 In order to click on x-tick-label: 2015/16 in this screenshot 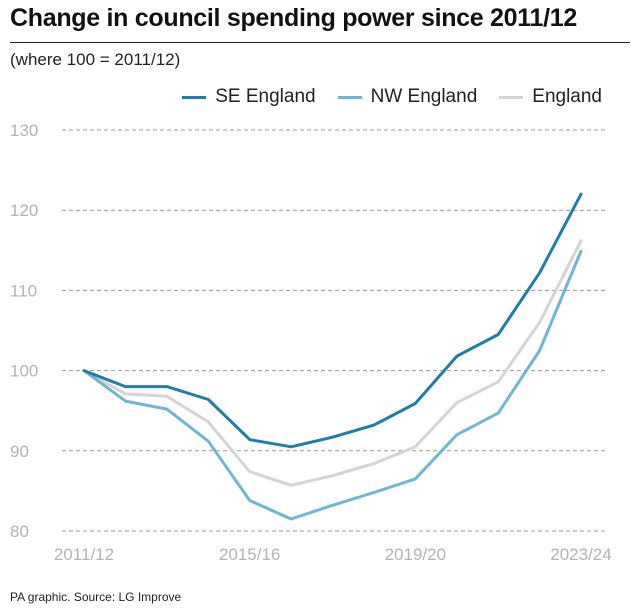, I will do `click(249, 554)`.